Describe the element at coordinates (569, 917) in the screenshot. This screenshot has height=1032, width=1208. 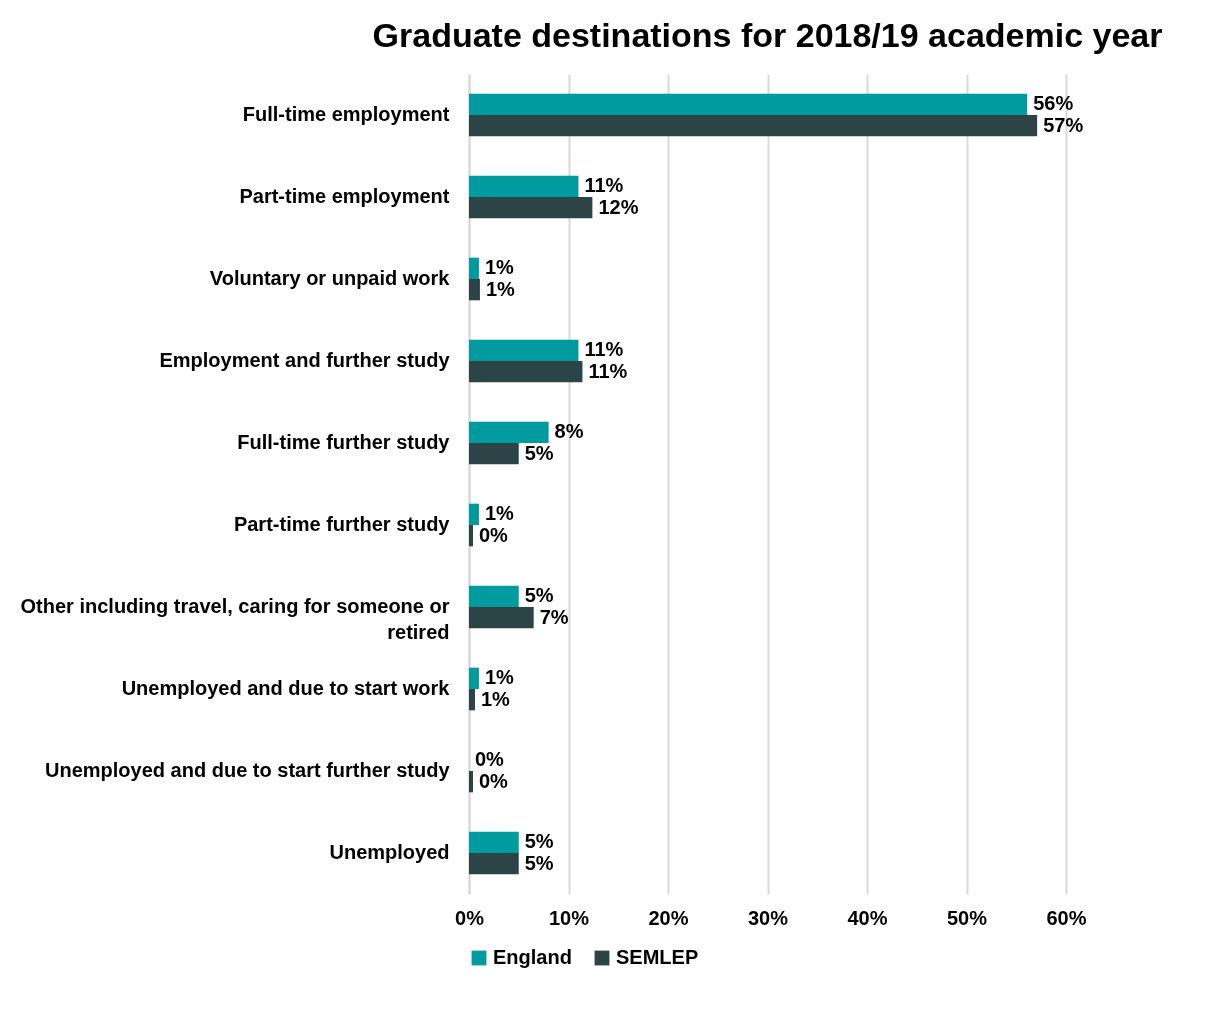
I see `x-tick-label: 10%` at that location.